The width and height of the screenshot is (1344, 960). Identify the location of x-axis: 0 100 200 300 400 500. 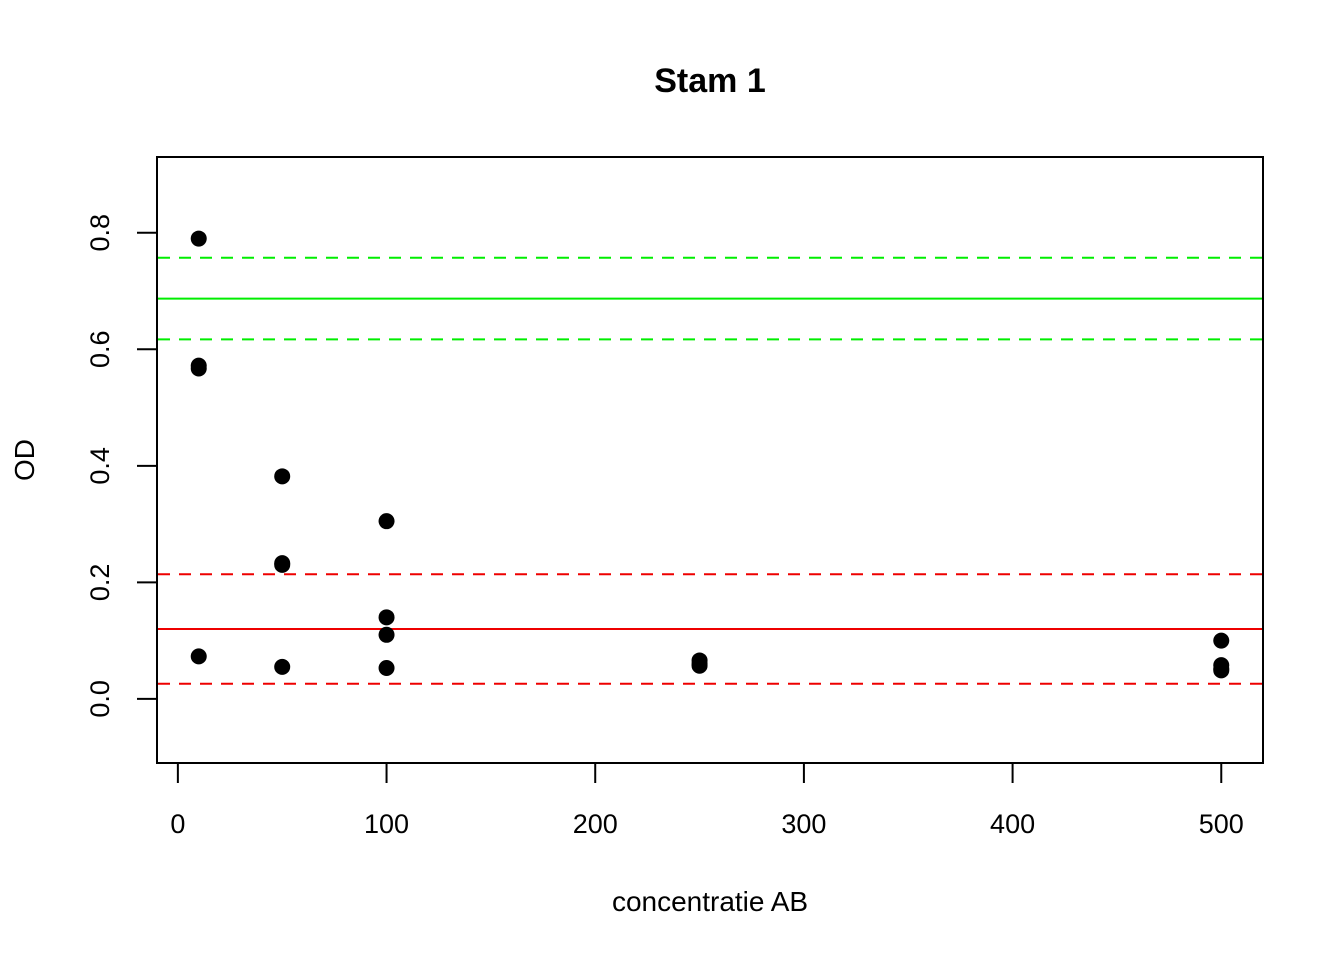
(707, 800).